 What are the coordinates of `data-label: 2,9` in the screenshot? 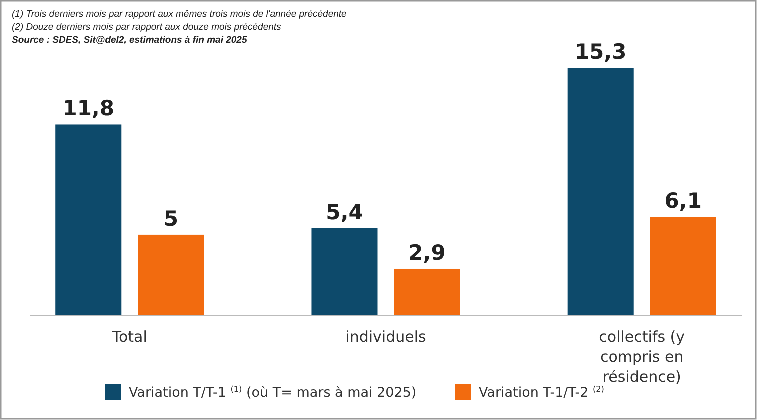 It's located at (427, 252).